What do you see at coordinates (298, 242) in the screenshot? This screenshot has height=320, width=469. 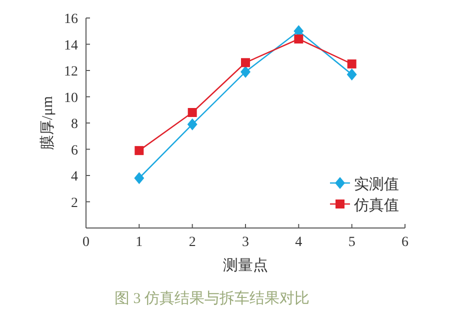 I see `x-tick-label: 4` at bounding box center [298, 242].